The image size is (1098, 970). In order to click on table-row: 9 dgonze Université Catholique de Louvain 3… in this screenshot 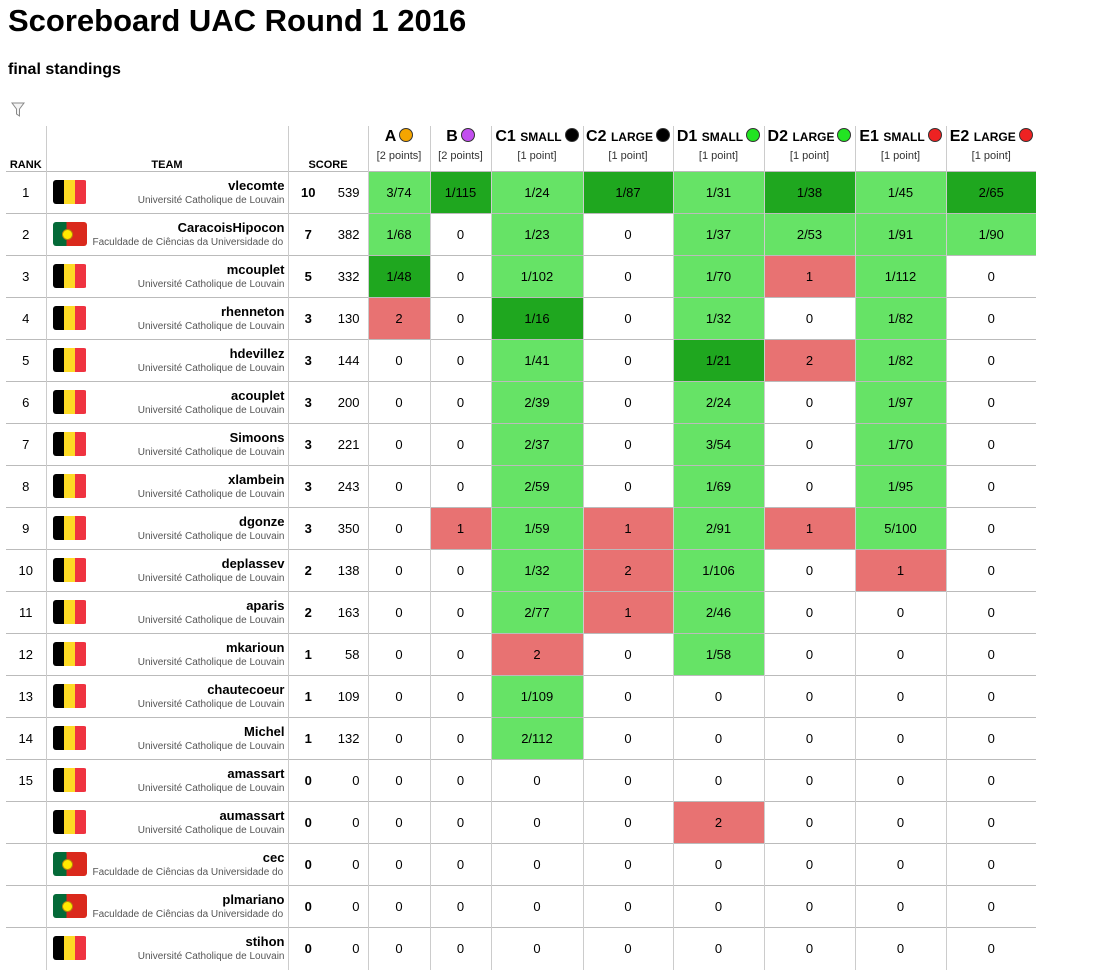, I will do `click(521, 528)`.